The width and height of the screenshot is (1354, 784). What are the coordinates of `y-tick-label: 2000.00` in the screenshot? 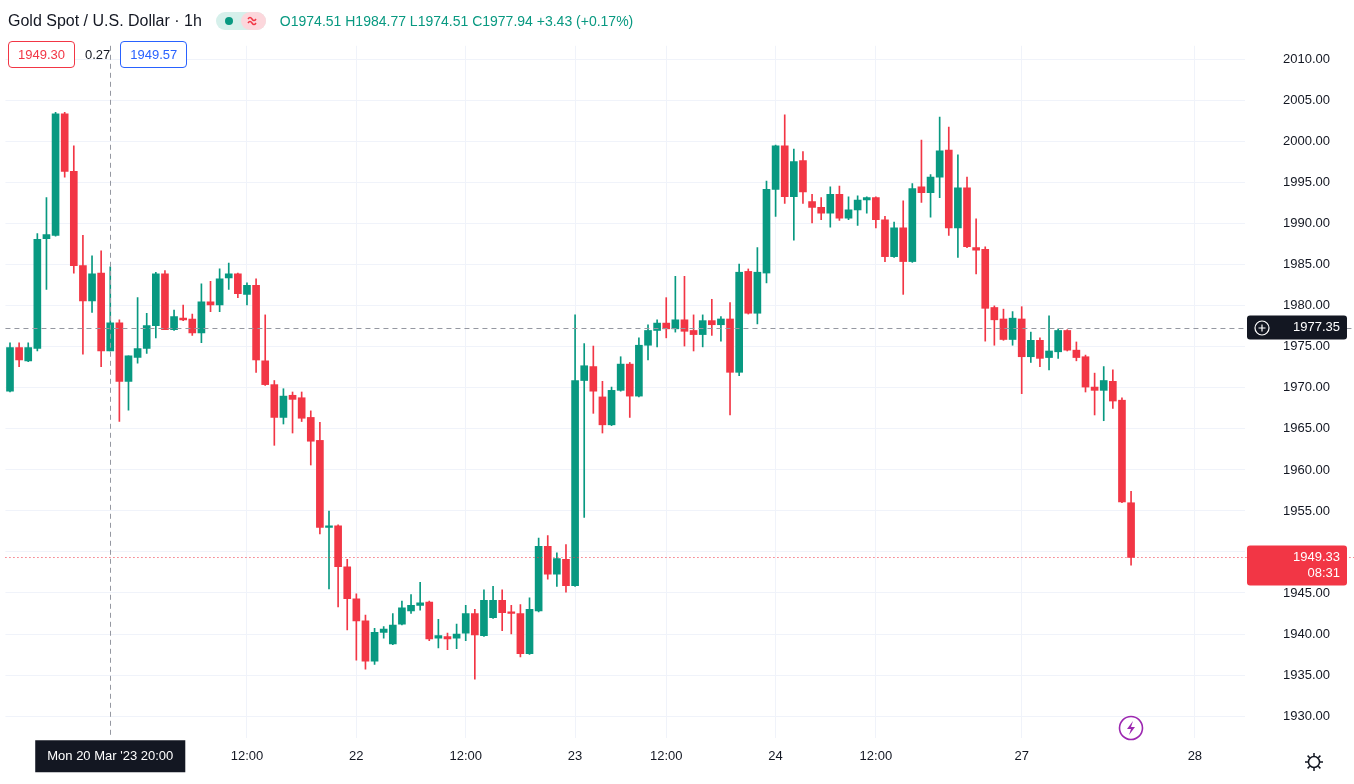 It's located at (1306, 141).